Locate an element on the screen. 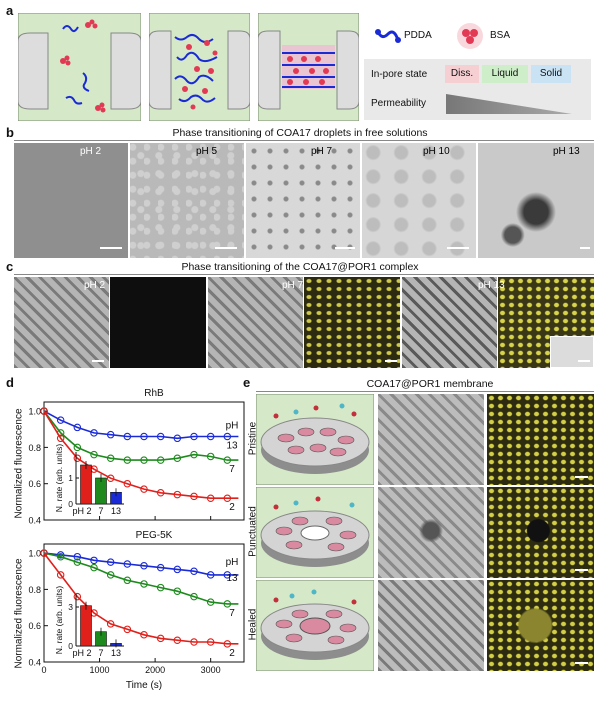  panel-e-rule is located at coordinates (425, 391).